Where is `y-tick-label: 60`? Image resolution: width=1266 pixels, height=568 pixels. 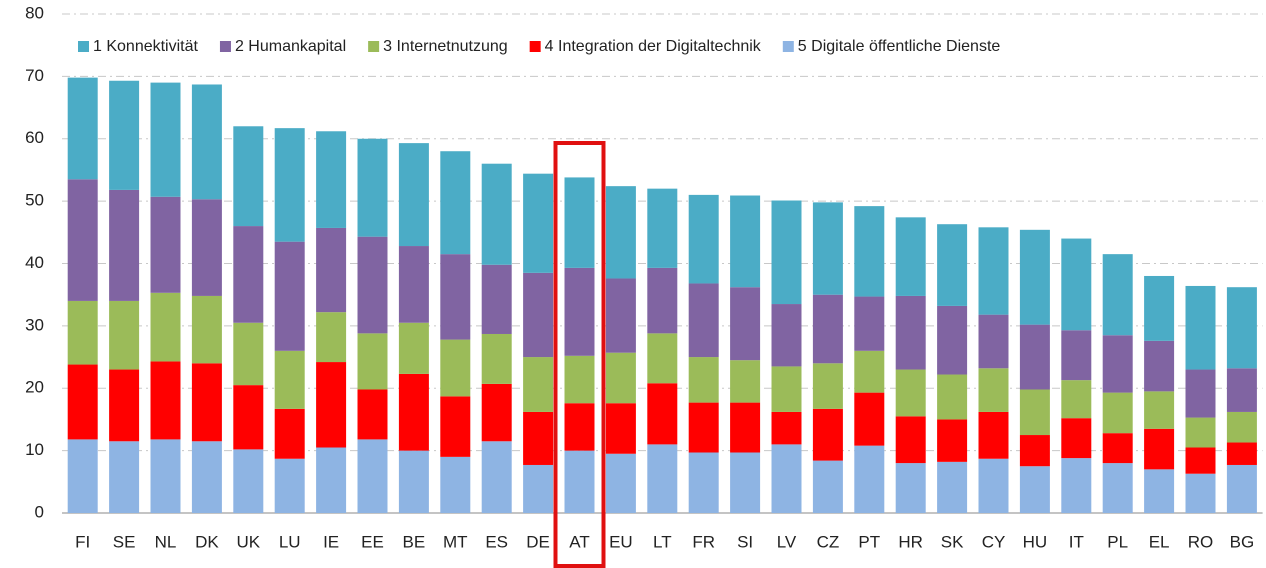
y-tick-label: 60 is located at coordinates (34, 137).